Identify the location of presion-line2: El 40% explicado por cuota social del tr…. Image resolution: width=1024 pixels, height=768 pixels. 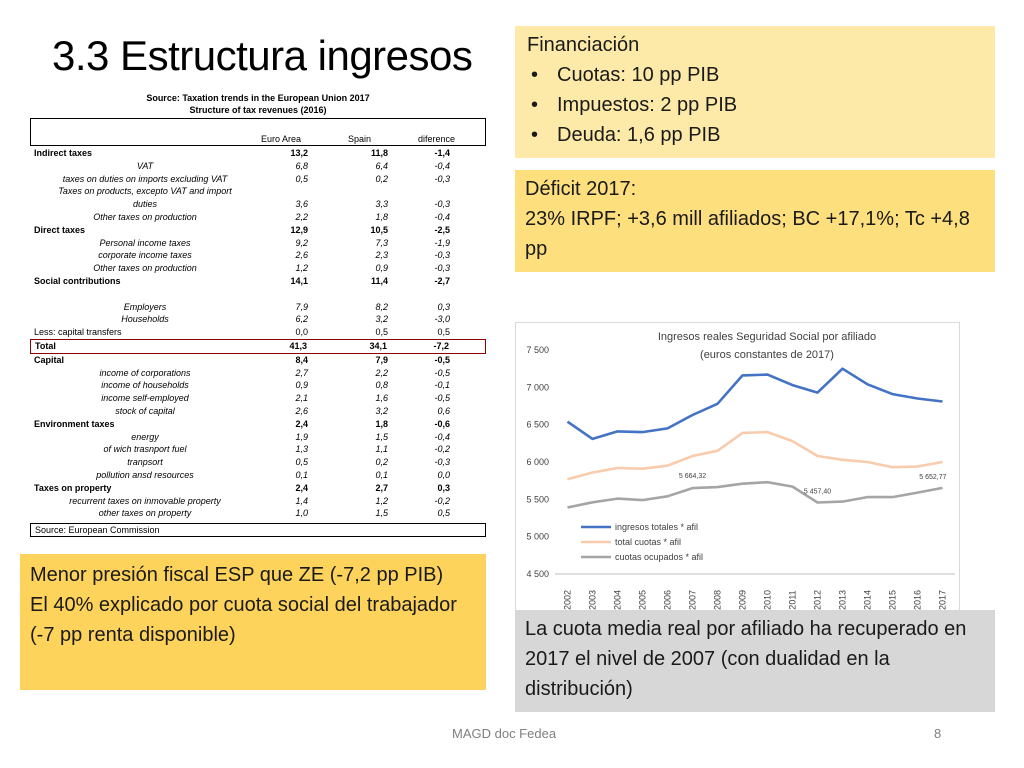
(243, 620).